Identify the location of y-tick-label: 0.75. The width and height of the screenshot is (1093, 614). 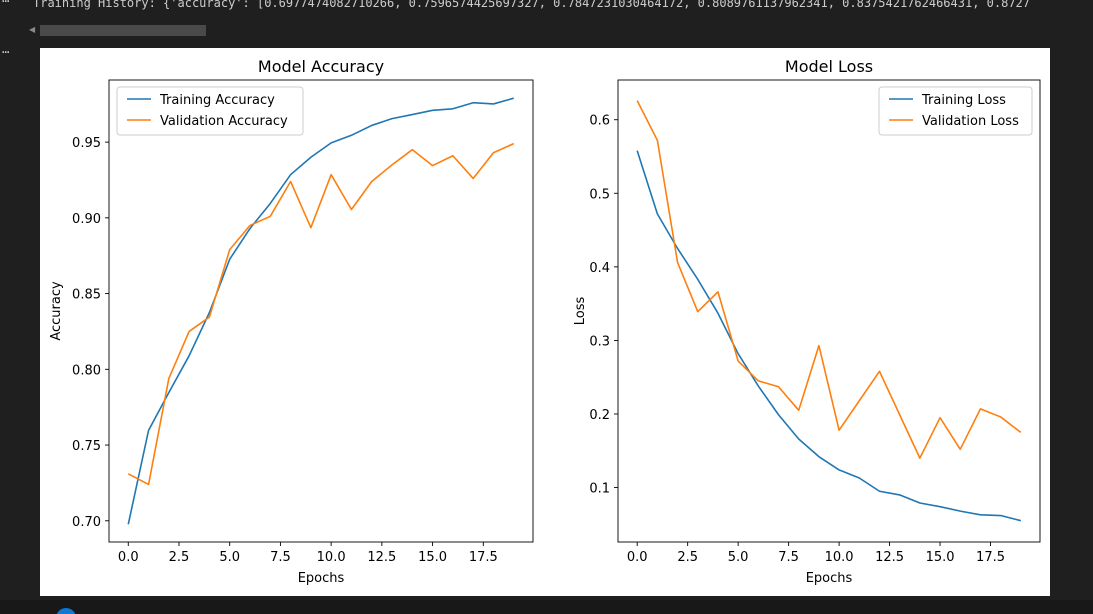
(86, 446).